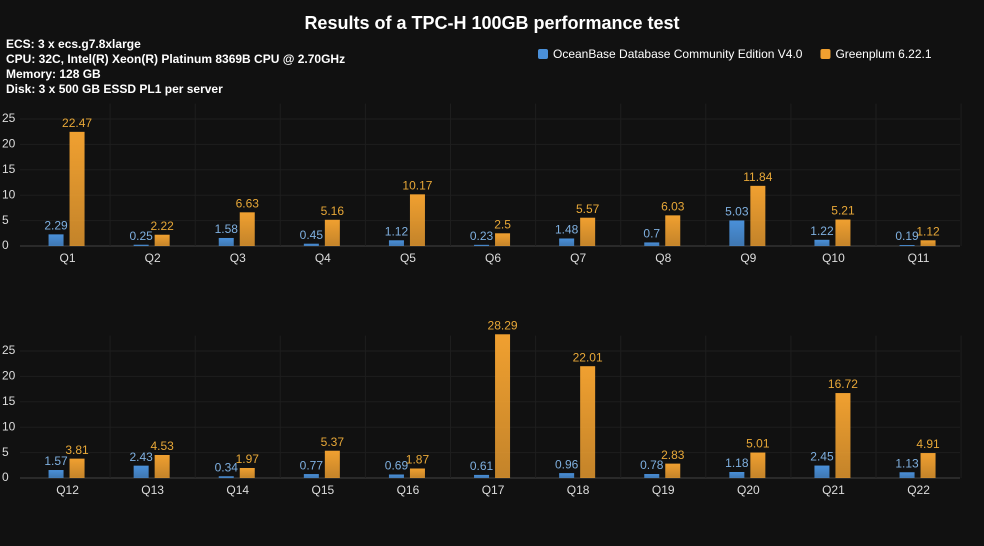  Describe the element at coordinates (748, 490) in the screenshot. I see `x-tick-label: Q20` at that location.